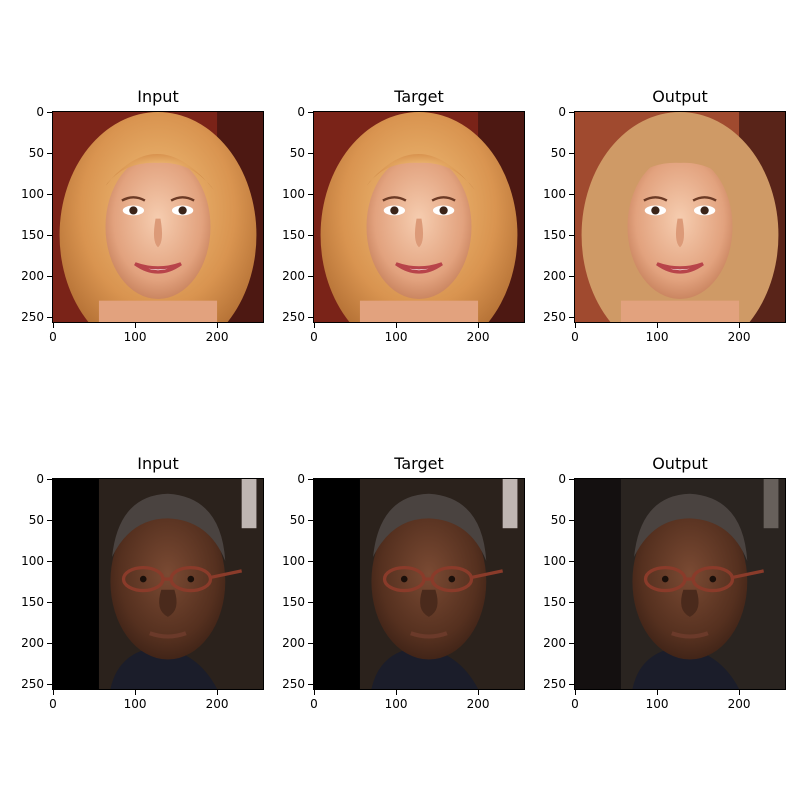 Image resolution: width=800 pixels, height=800 pixels. Describe the element at coordinates (403, 582) in the screenshot. I see `man-with-glasses-target-panel: Target 0 100 200 0 50 100 150 200 250` at that location.